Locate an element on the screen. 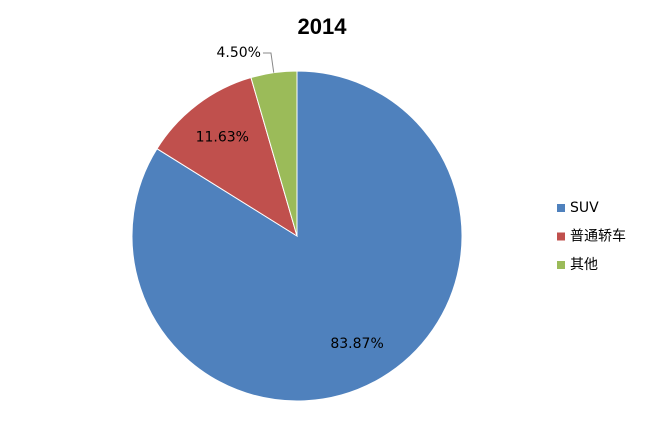 The width and height of the screenshot is (646, 423). legend-label: 其他 is located at coordinates (584, 265).